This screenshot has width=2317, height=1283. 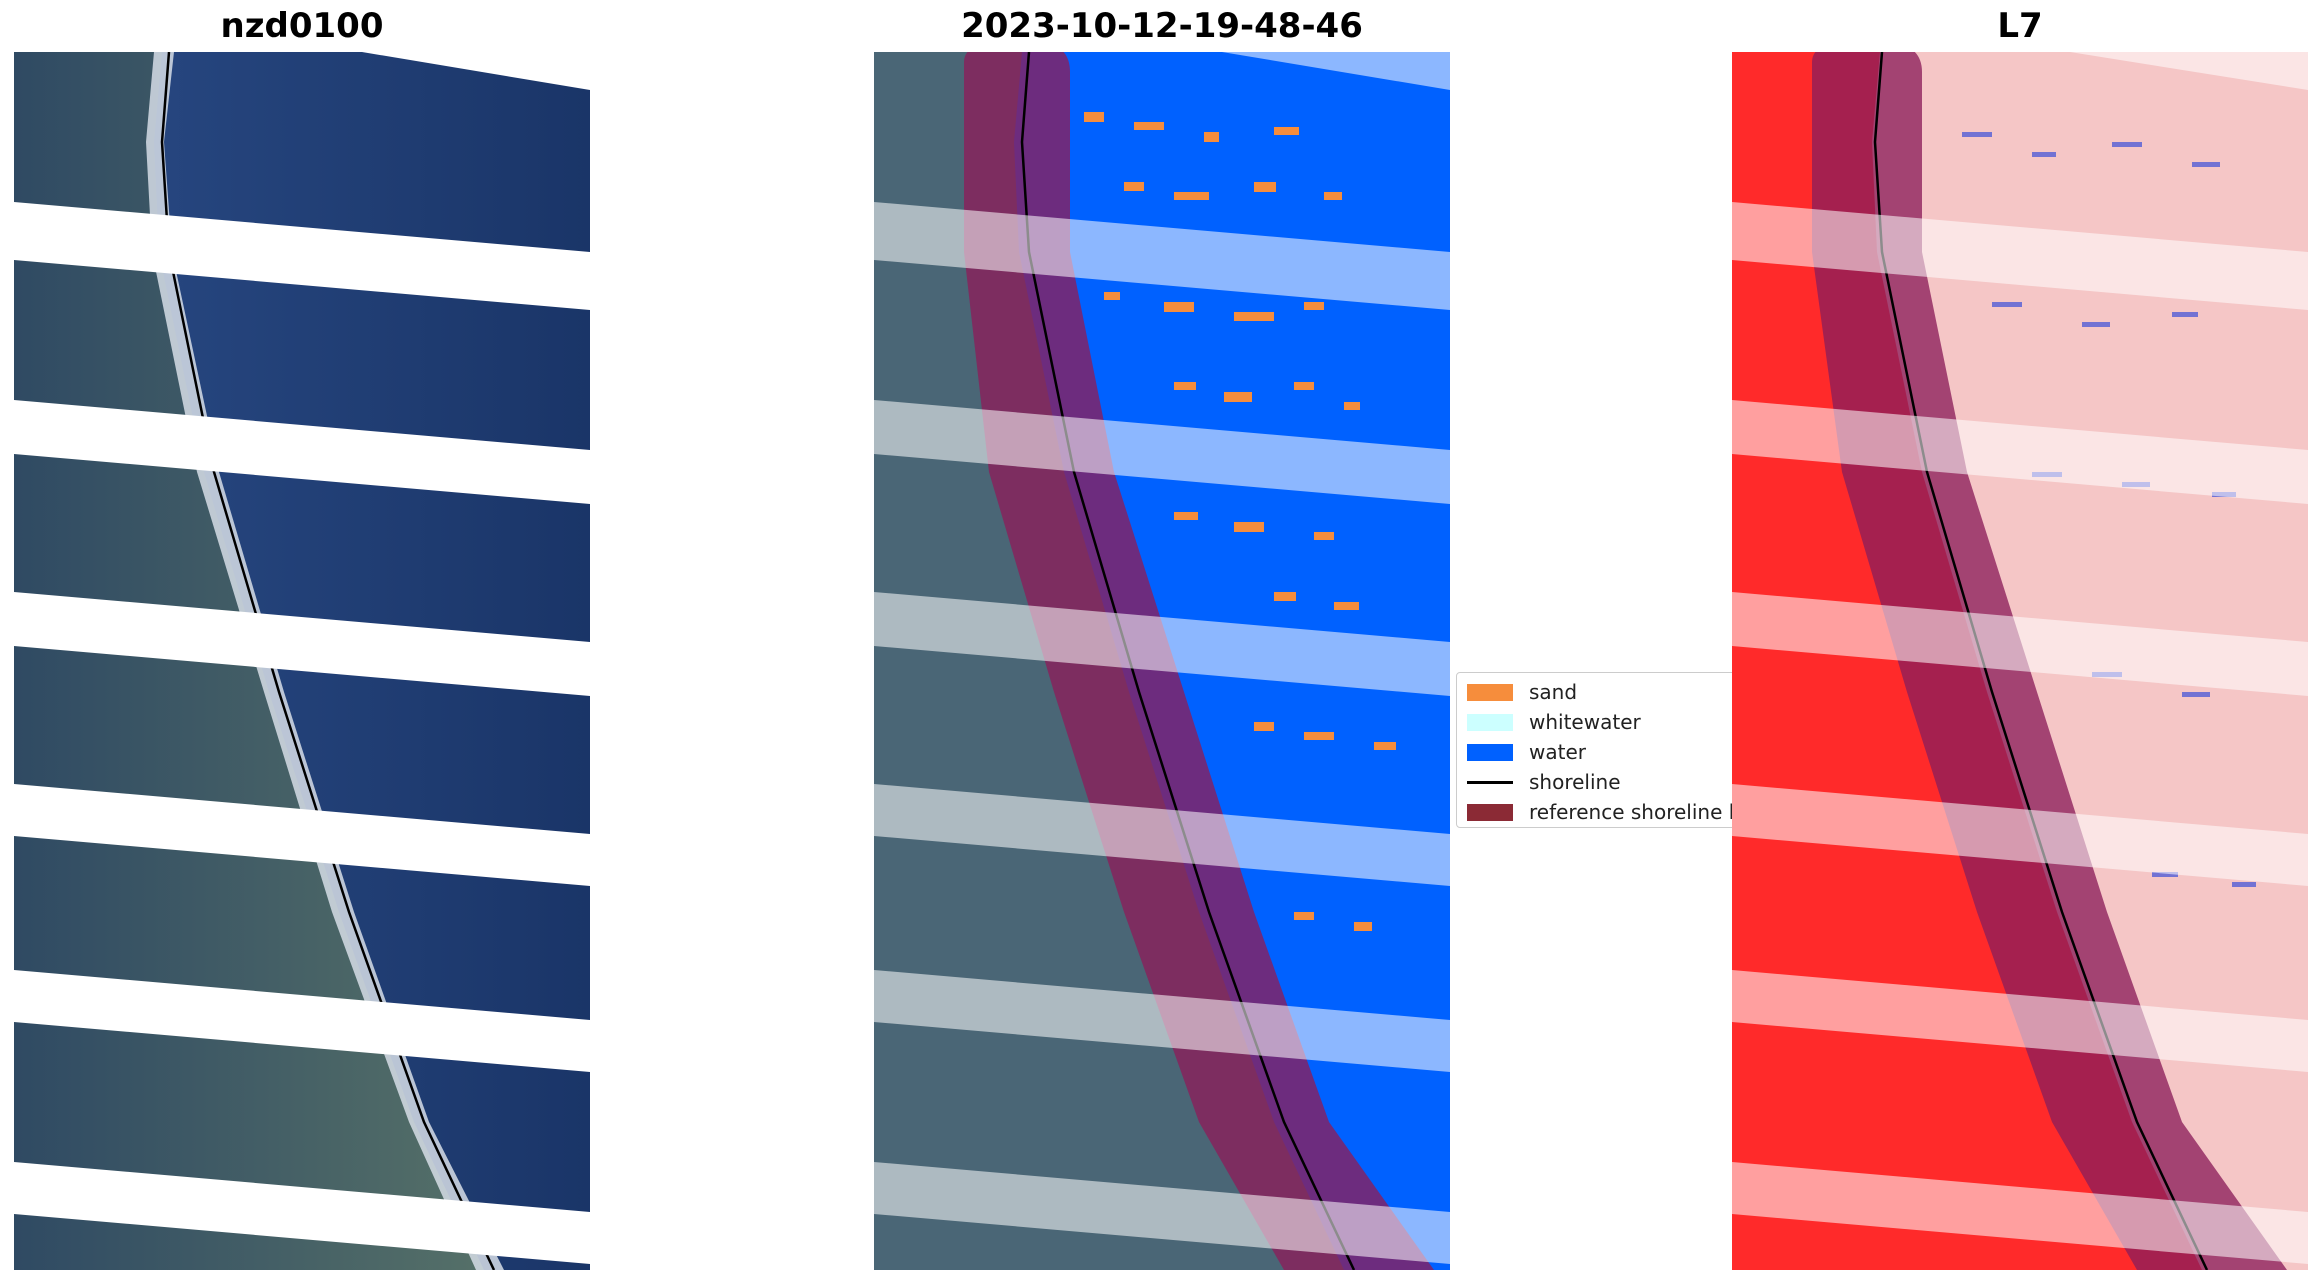 I want to click on legend-label-whitewater: whitewater, so click(x=1585, y=722).